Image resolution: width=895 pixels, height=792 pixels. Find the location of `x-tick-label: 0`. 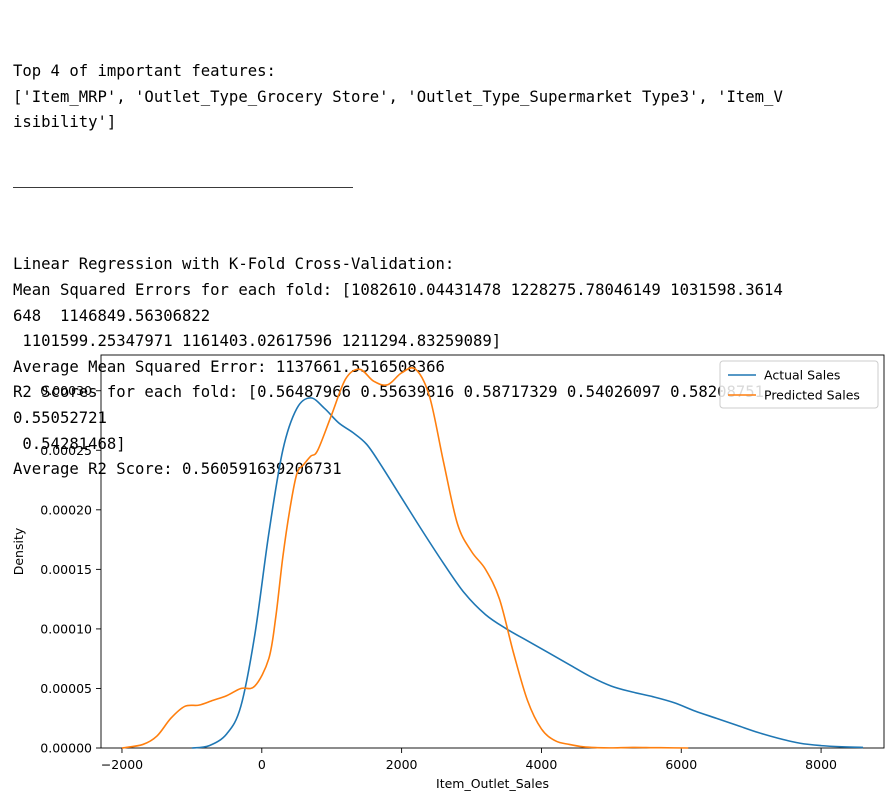

x-tick-label: 0 is located at coordinates (262, 764).